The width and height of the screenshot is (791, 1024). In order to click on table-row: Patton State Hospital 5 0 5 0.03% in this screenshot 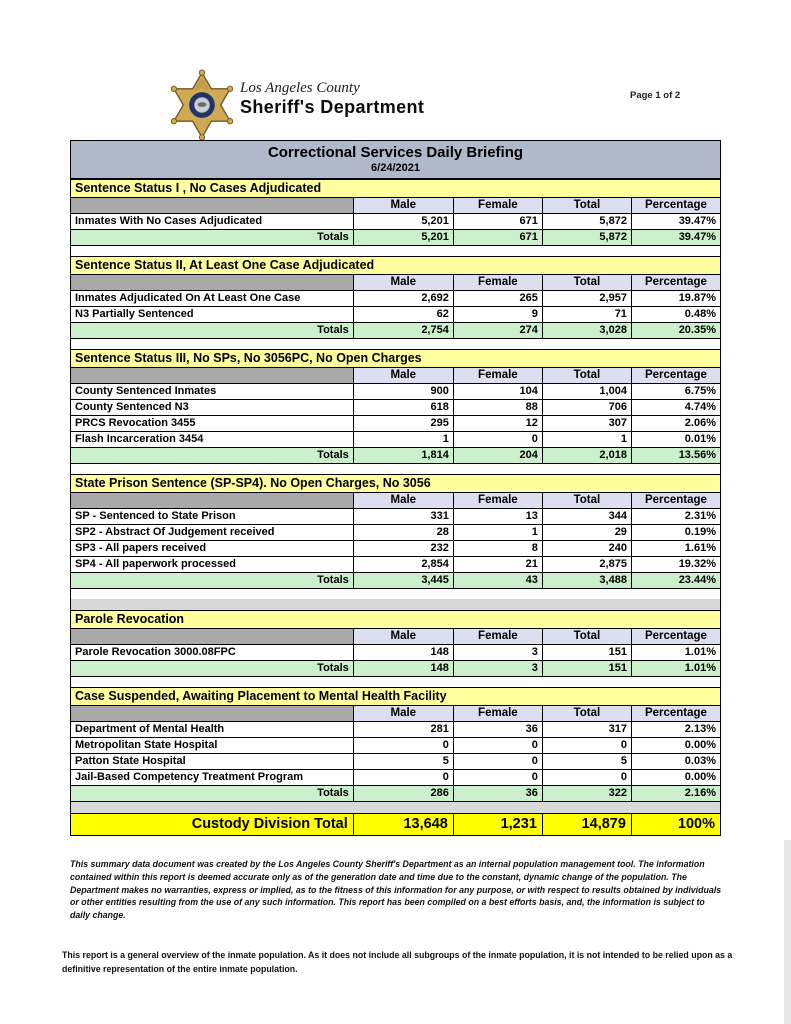, I will do `click(396, 761)`.